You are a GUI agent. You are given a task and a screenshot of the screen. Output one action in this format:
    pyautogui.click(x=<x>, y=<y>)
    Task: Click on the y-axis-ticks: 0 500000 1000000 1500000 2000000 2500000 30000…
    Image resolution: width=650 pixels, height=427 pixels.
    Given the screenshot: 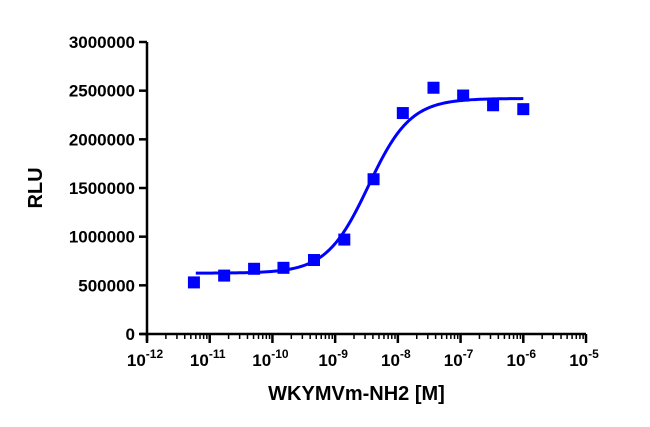 What is the action you would take?
    pyautogui.click(x=108, y=188)
    